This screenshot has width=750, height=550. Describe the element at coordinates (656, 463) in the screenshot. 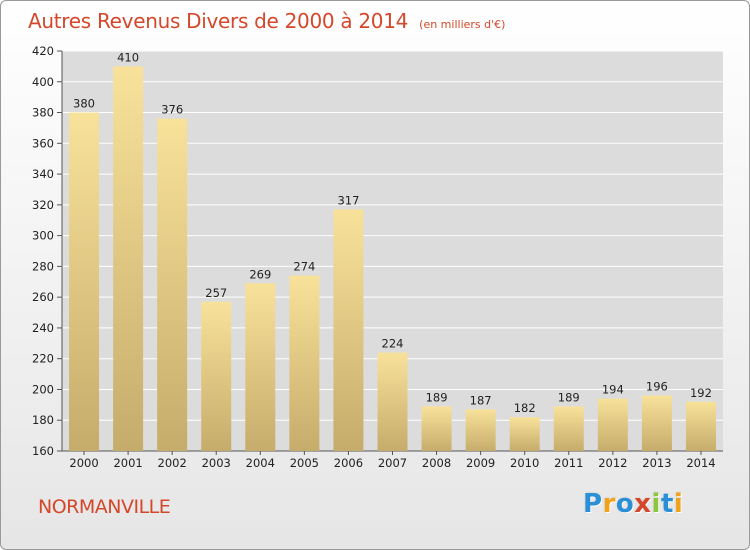

I see `x-tick-label: 2013` at that location.